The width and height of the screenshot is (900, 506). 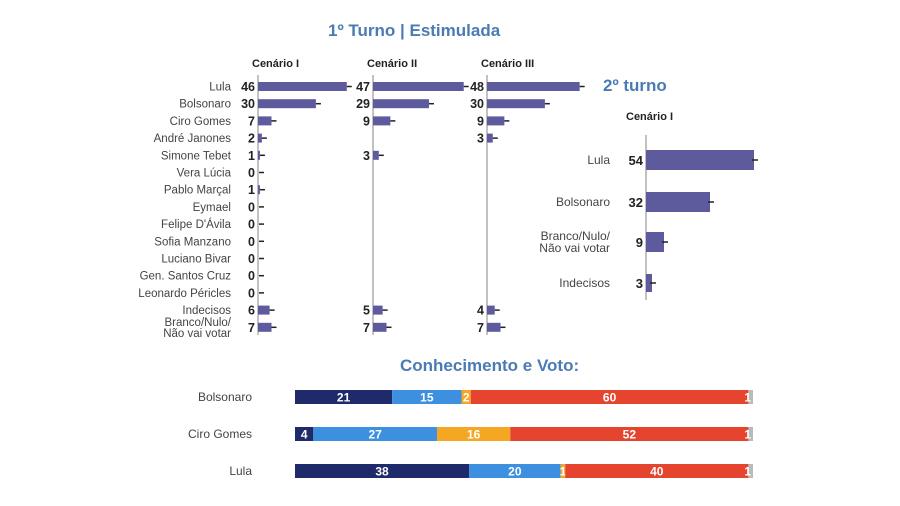 I want to click on category-label: Luciano Bivar, so click(x=196, y=260).